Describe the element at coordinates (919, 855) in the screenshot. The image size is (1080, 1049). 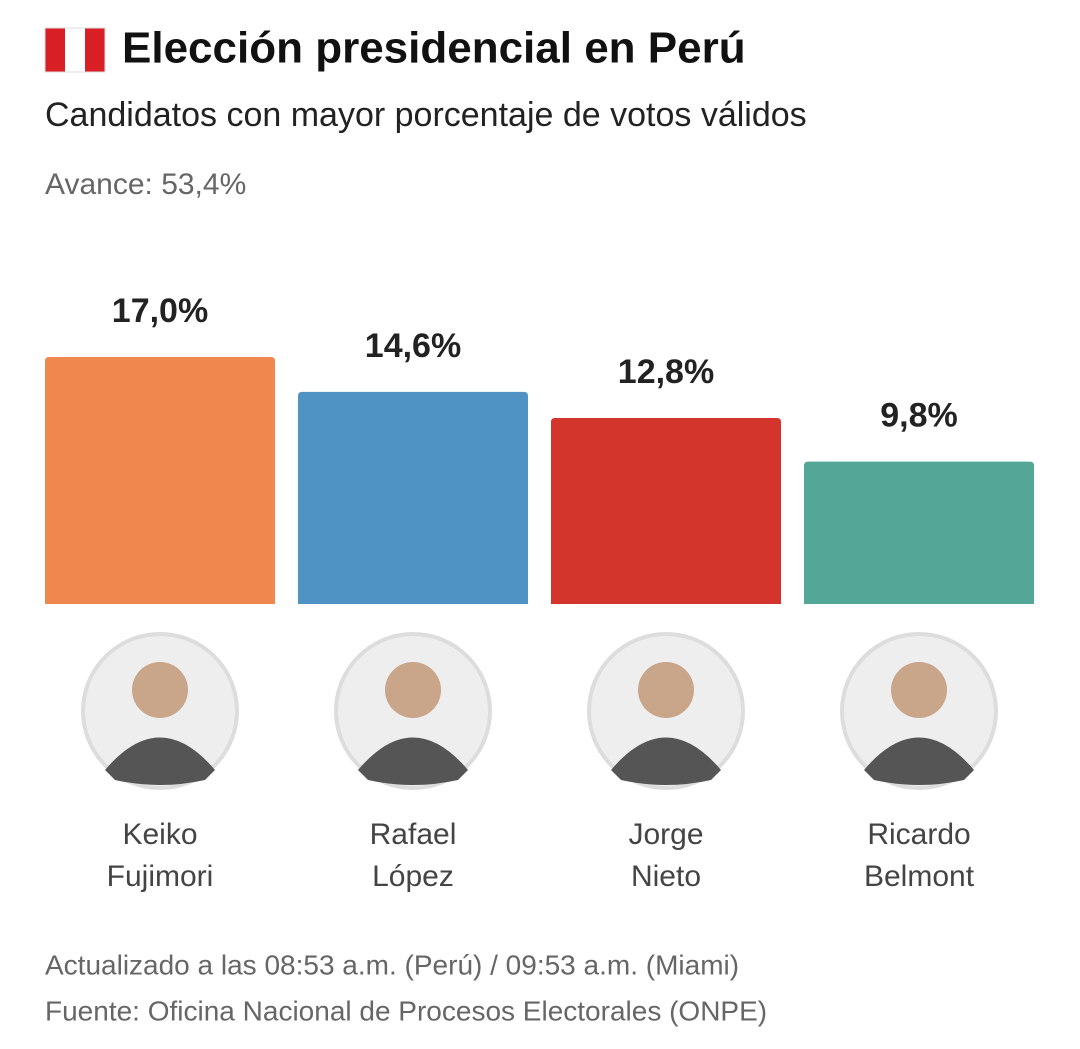
I see `candidate-name: Ricardo Belmont` at that location.